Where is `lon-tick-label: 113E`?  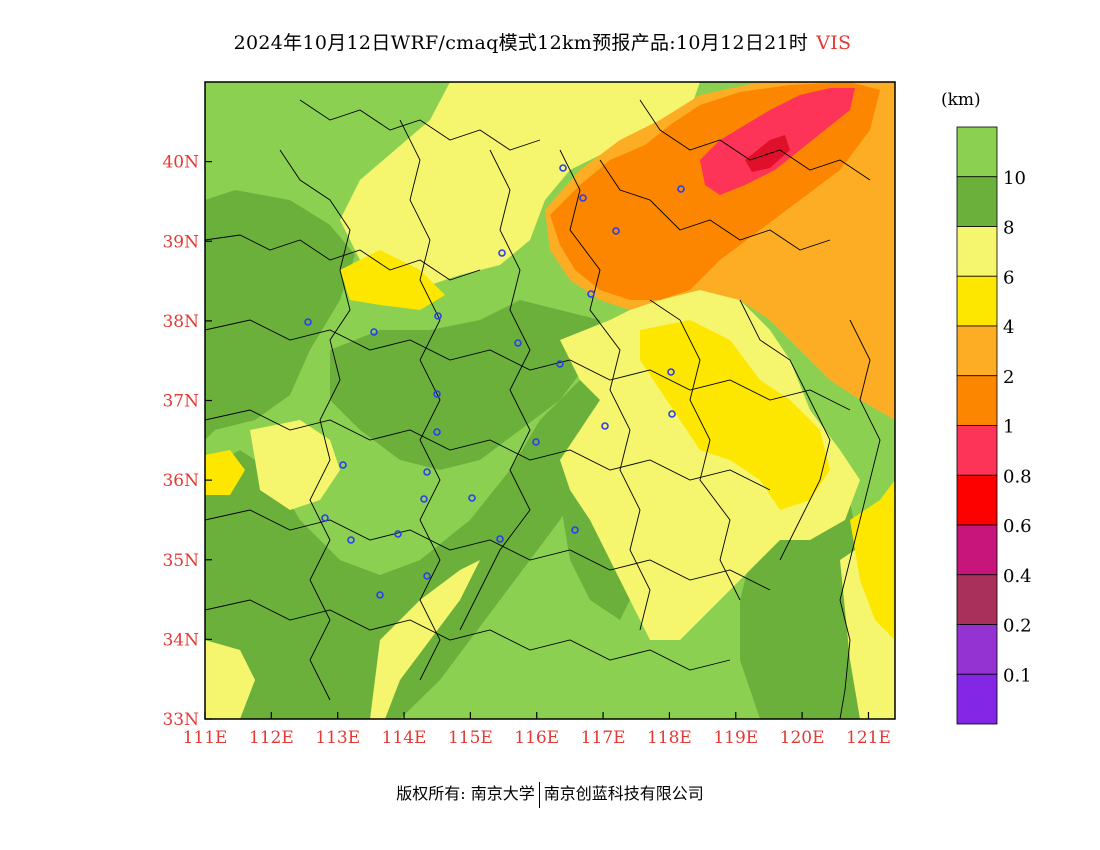 lon-tick-label: 113E is located at coordinates (337, 738).